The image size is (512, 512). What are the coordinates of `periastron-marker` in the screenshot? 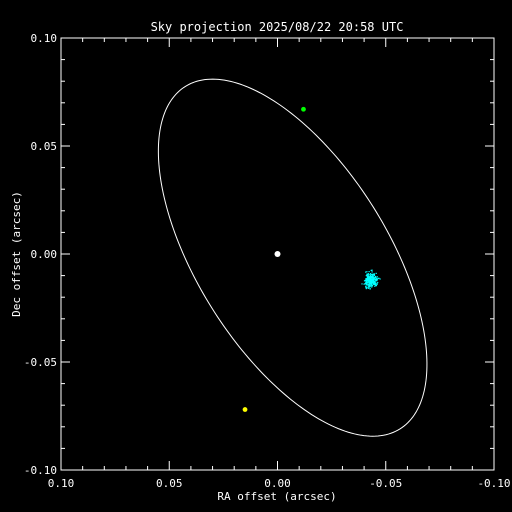 It's located at (303, 109).